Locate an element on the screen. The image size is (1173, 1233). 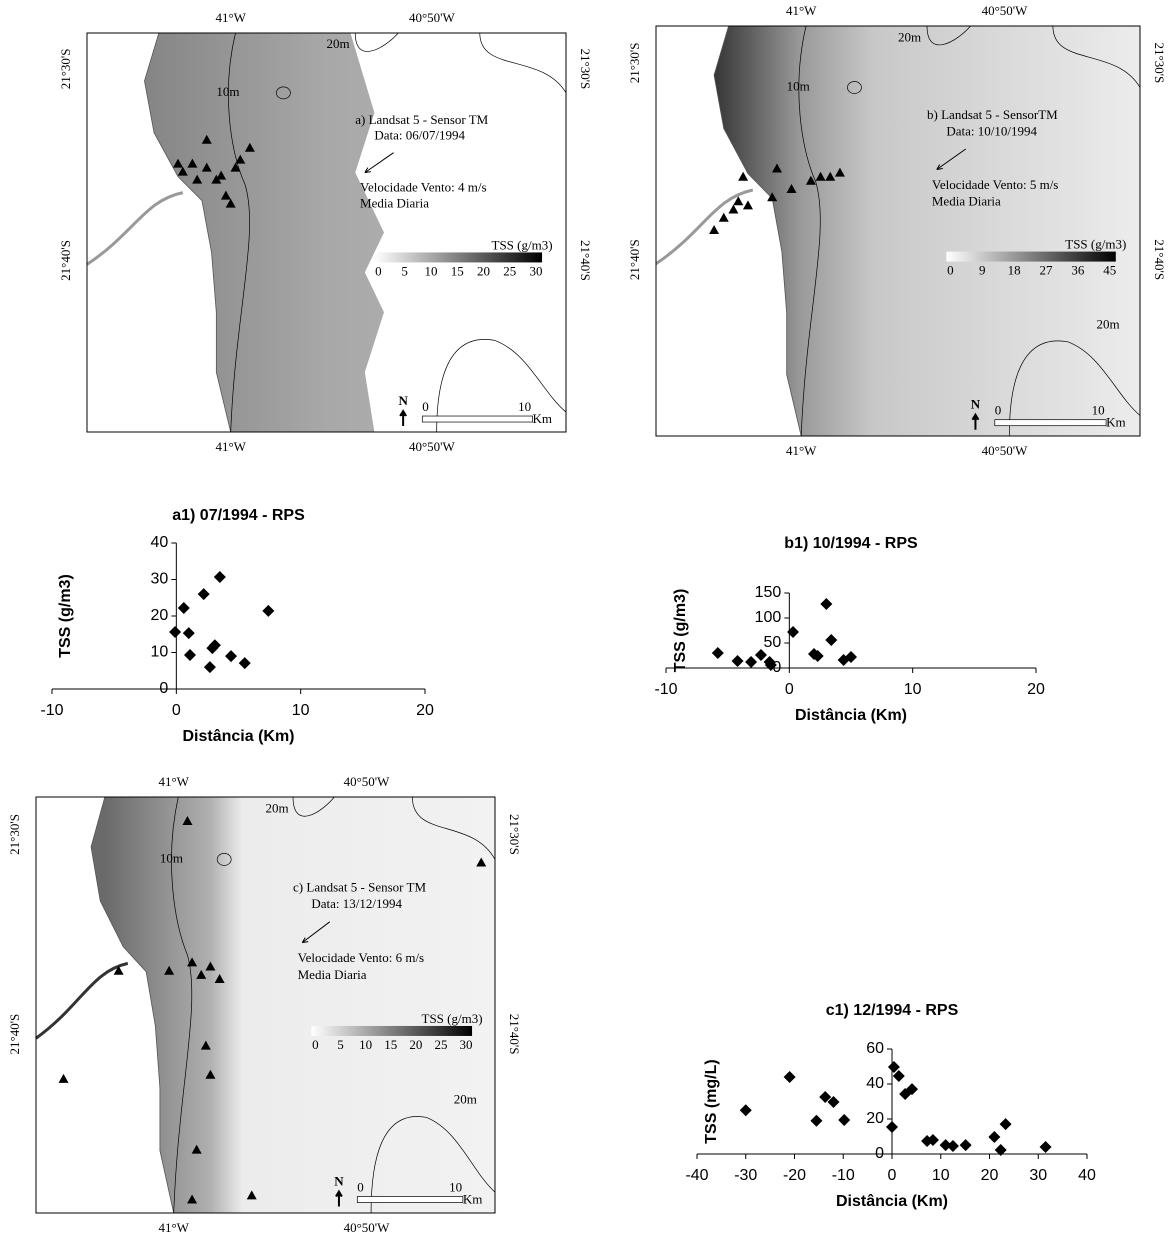
clear-water is located at coordinates (458, 232).